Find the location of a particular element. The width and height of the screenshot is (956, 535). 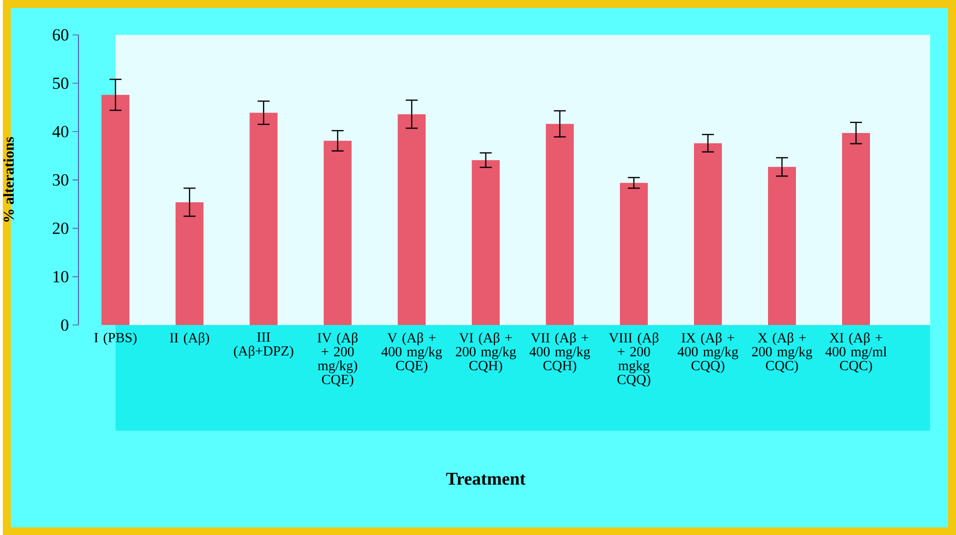

x-tick-label: X (Aβ + 200 mg/kg CQC) is located at coordinates (782, 352).